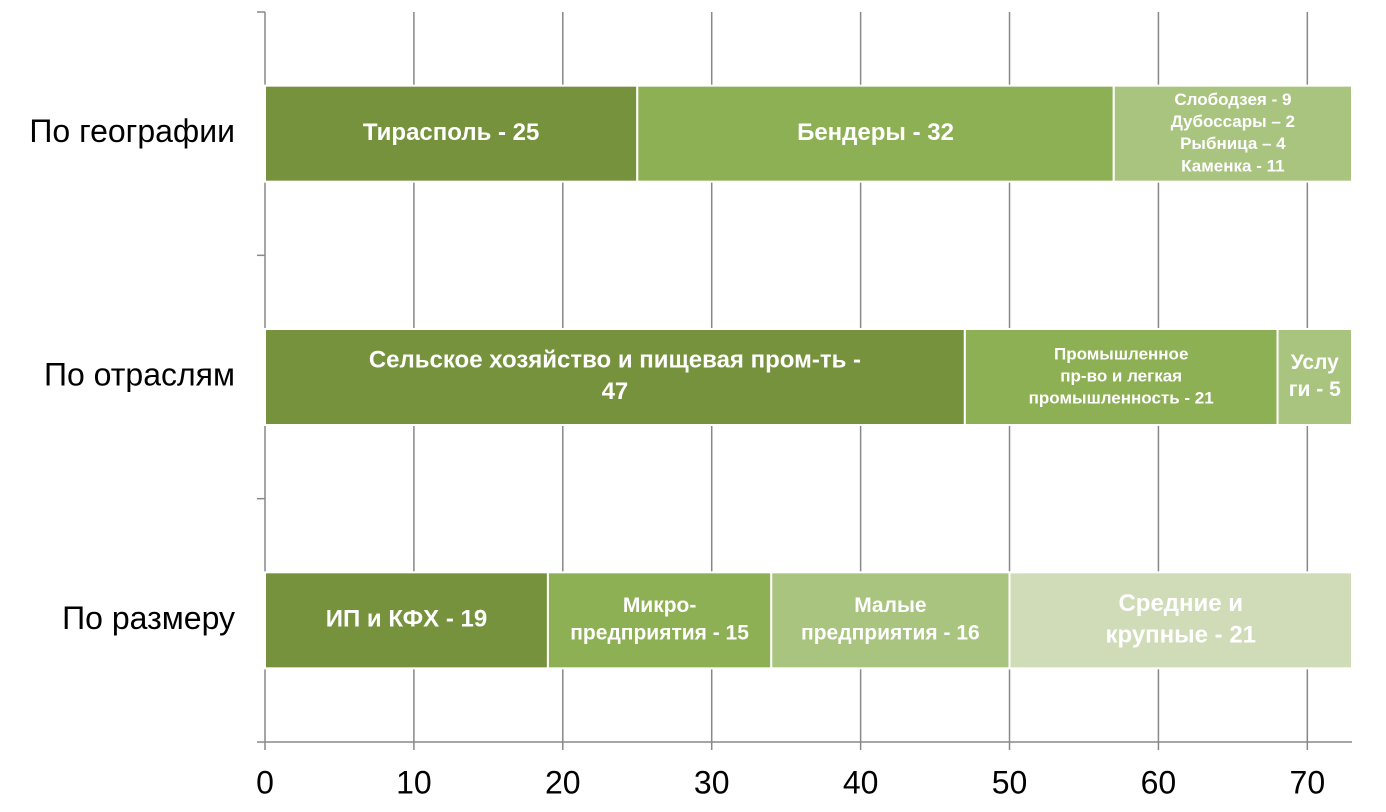 The height and width of the screenshot is (812, 1386). What do you see at coordinates (659, 633) in the screenshot?
I see `segment-label: предприятия - 15` at bounding box center [659, 633].